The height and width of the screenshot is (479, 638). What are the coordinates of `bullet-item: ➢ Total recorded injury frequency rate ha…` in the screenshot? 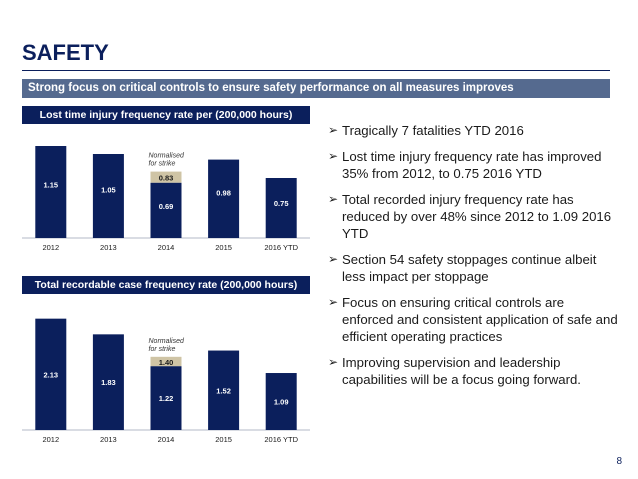 It's located at (473, 216).